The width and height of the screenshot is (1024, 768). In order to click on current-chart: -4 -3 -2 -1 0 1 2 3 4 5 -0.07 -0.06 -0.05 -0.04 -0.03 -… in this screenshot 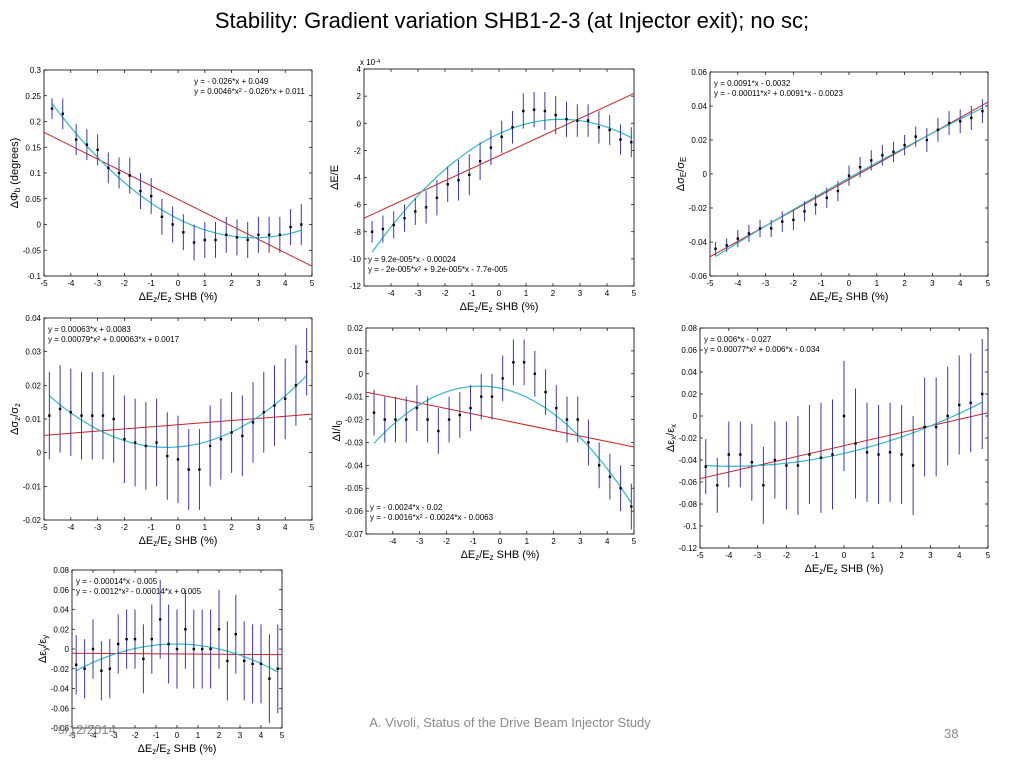, I will do `click(487, 443)`.